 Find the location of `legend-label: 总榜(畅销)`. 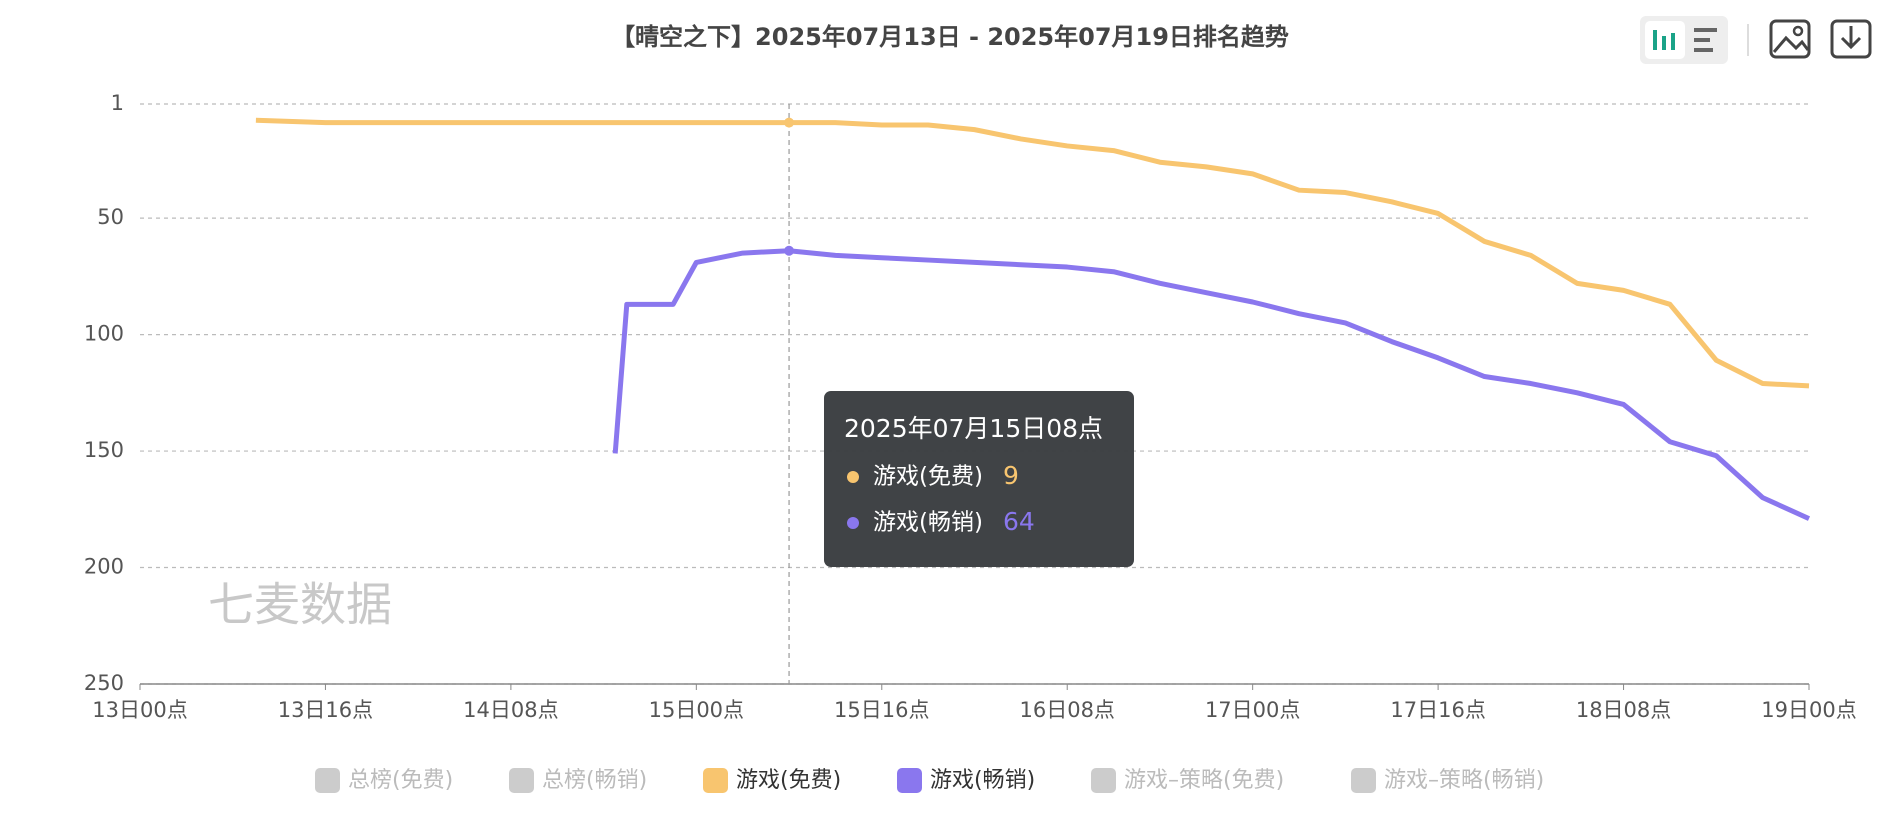

legend-label: 总榜(畅销) is located at coordinates (594, 780).